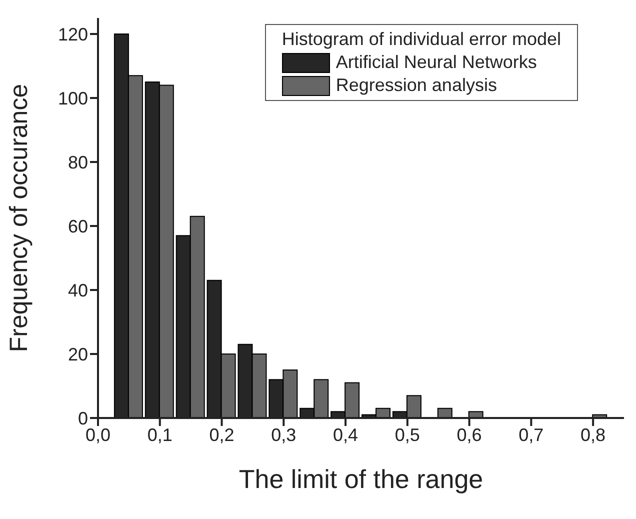 The height and width of the screenshot is (519, 636). I want to click on x-tick-label: 0,8, so click(593, 434).